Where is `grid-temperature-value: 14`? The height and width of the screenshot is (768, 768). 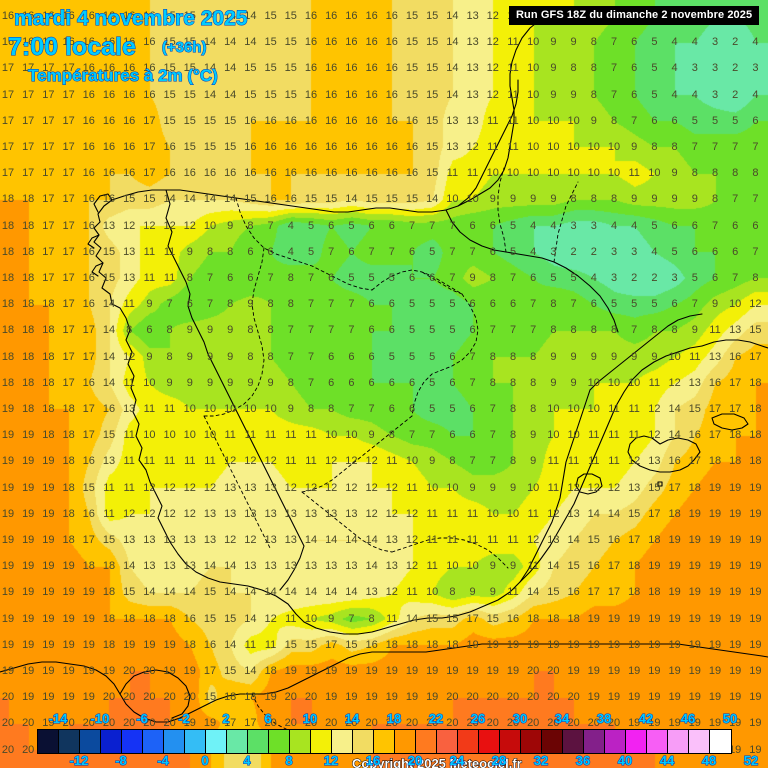 grid-temperature-value: 14 is located at coordinates (230, 42).